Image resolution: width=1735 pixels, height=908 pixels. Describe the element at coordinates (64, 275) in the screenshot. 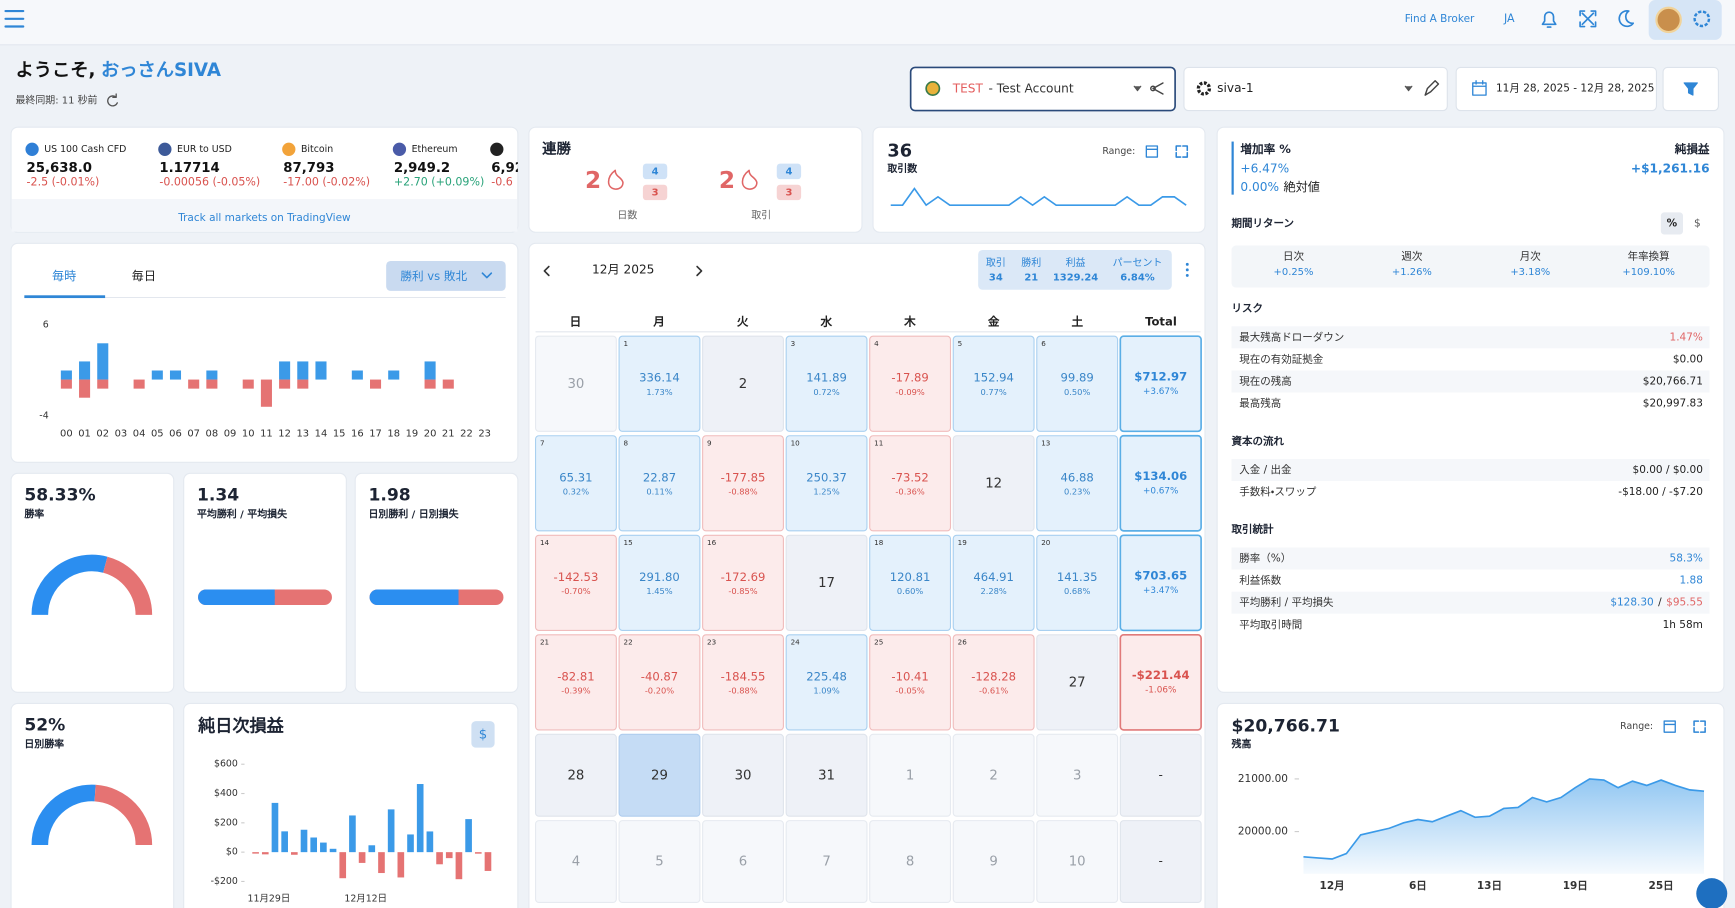

I see `tab: 毎時` at that location.